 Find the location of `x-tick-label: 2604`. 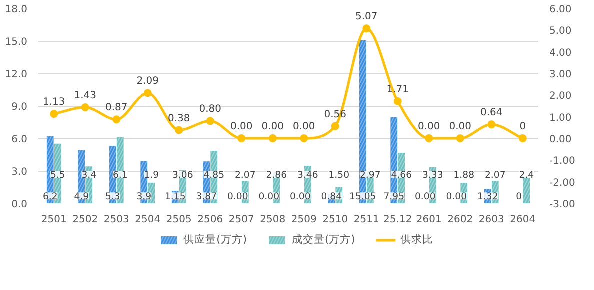

x-tick-label: 2604 is located at coordinates (523, 220).